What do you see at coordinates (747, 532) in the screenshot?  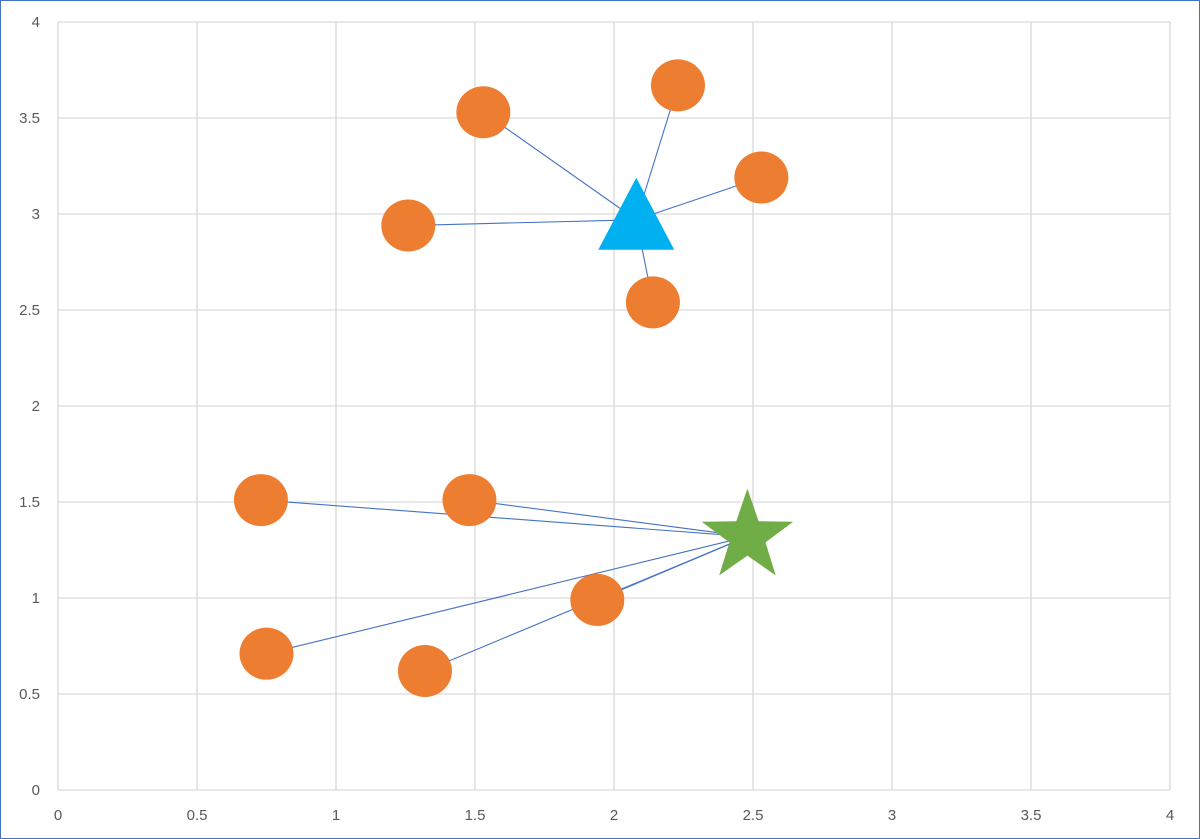 I see `centroid-star-marker` at bounding box center [747, 532].